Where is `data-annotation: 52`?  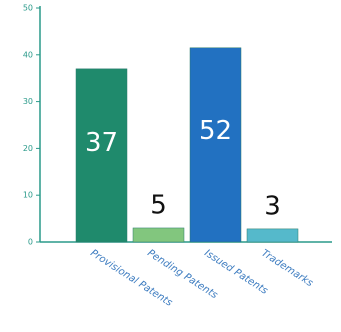
data-annotation: 52 is located at coordinates (215, 131).